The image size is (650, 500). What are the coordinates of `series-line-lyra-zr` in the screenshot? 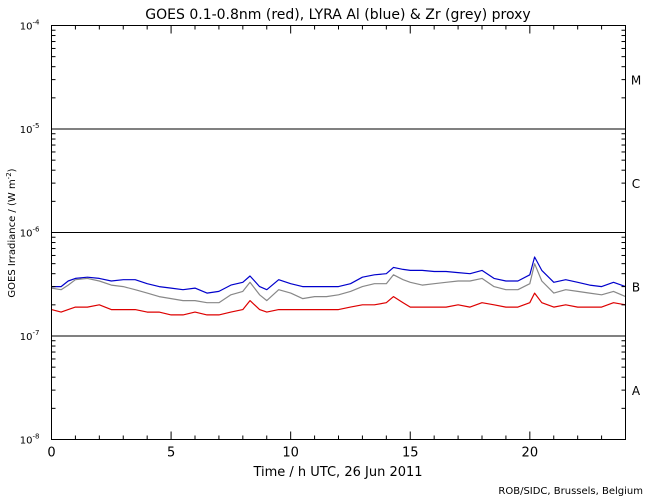 It's located at (338, 283).